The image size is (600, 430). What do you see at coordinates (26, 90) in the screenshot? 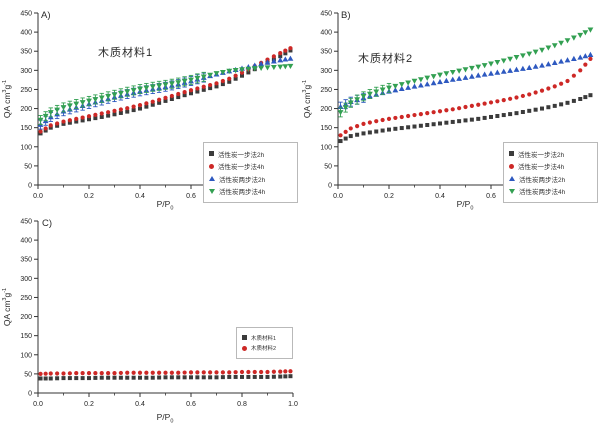
I see `y-tick-label: 250` at bounding box center [26, 90].